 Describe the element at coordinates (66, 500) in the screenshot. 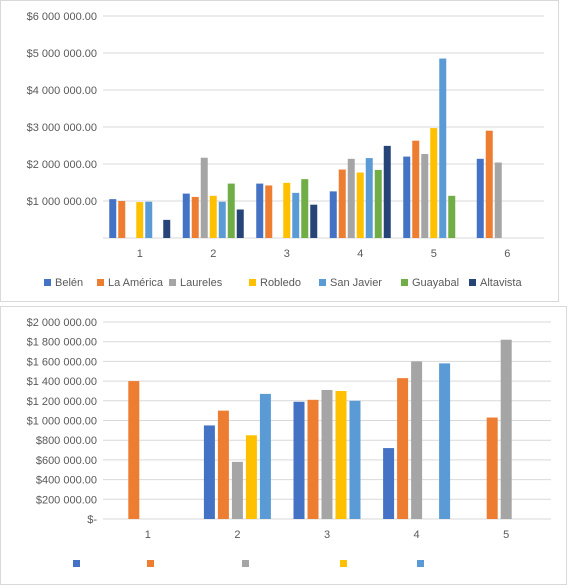

I see `bottom-ytick-label: $200 000.00` at that location.